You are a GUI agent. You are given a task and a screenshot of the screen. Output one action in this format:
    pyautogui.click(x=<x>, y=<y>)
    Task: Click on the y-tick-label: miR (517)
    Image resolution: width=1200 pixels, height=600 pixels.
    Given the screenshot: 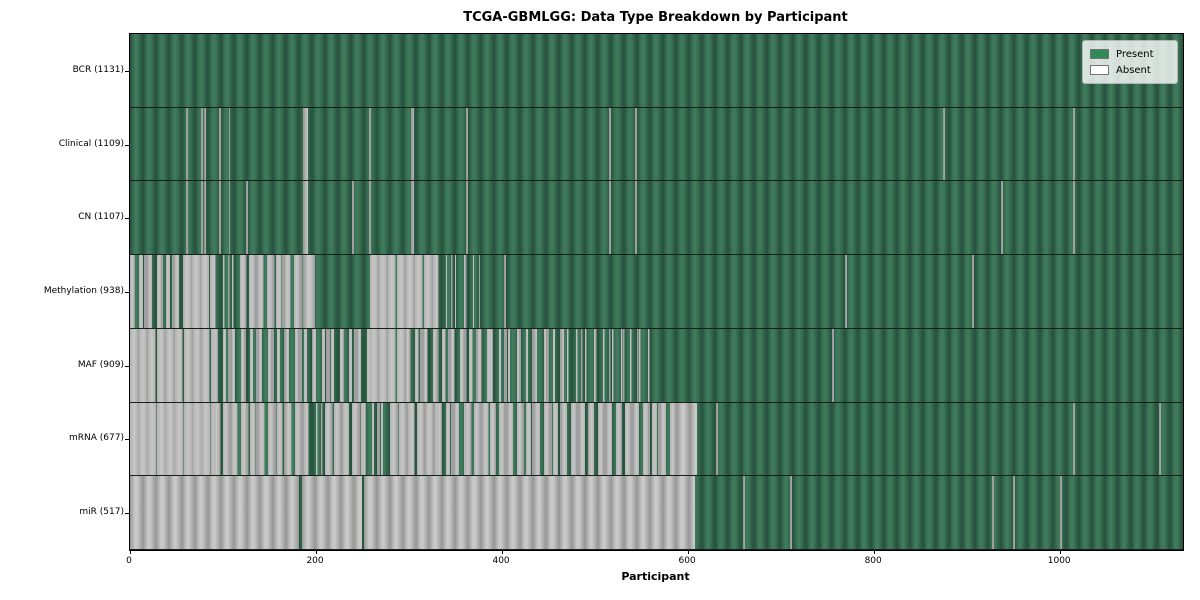 What is the action you would take?
    pyautogui.click(x=101, y=512)
    